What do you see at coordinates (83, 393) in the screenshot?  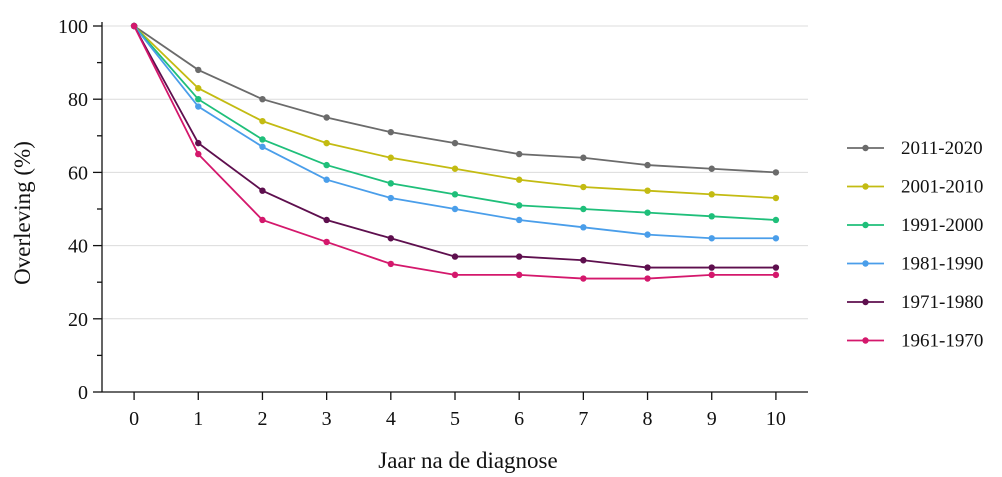 I see `y-tick-label-0: 0` at bounding box center [83, 393].